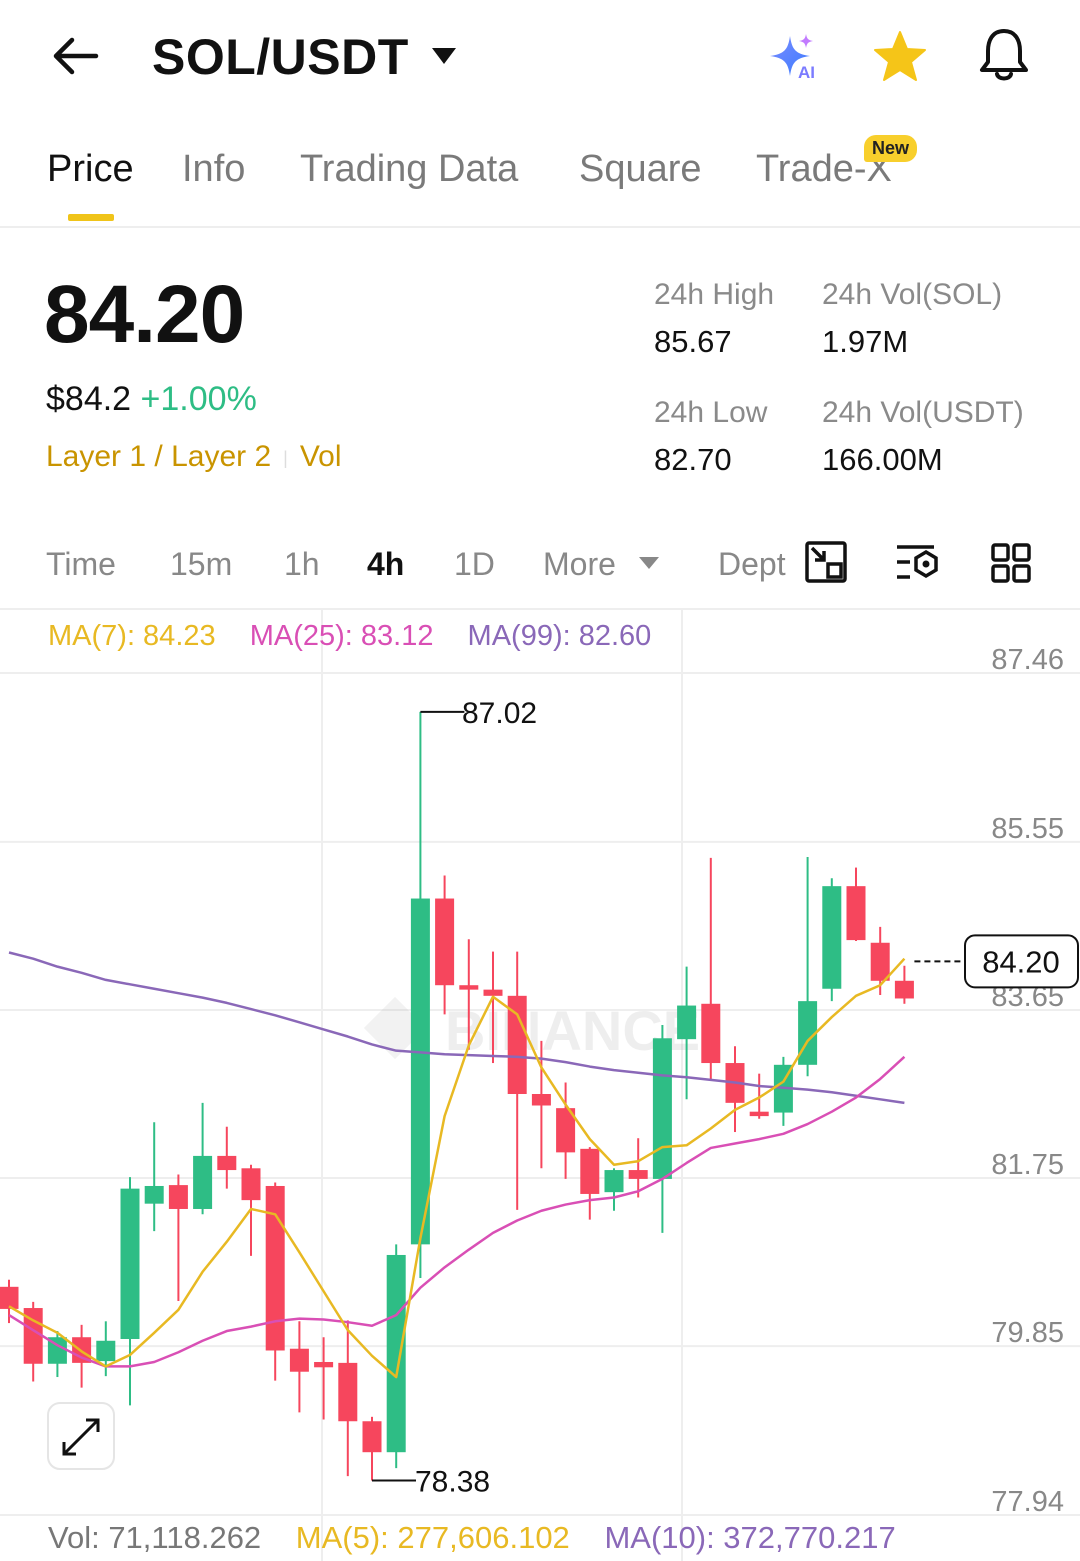 The height and width of the screenshot is (1561, 1080). Describe the element at coordinates (280, 57) in the screenshot. I see `pair-title: SOL/USDT` at that location.